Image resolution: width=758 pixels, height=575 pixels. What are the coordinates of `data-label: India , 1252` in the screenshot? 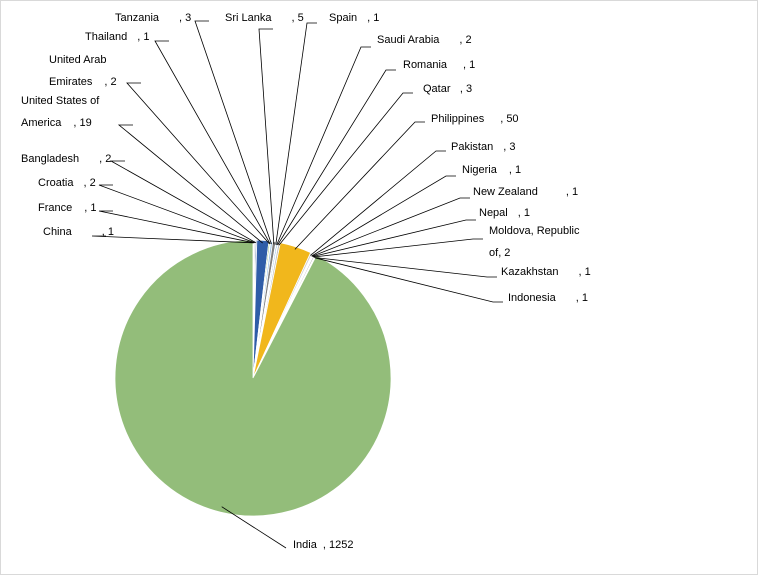 It's located at (323, 545).